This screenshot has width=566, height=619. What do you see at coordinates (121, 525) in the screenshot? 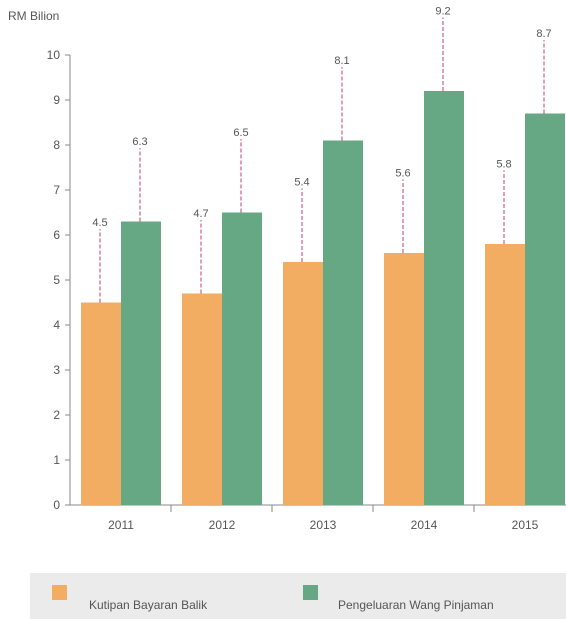
I see `x-tick-label: 2011` at bounding box center [121, 525].